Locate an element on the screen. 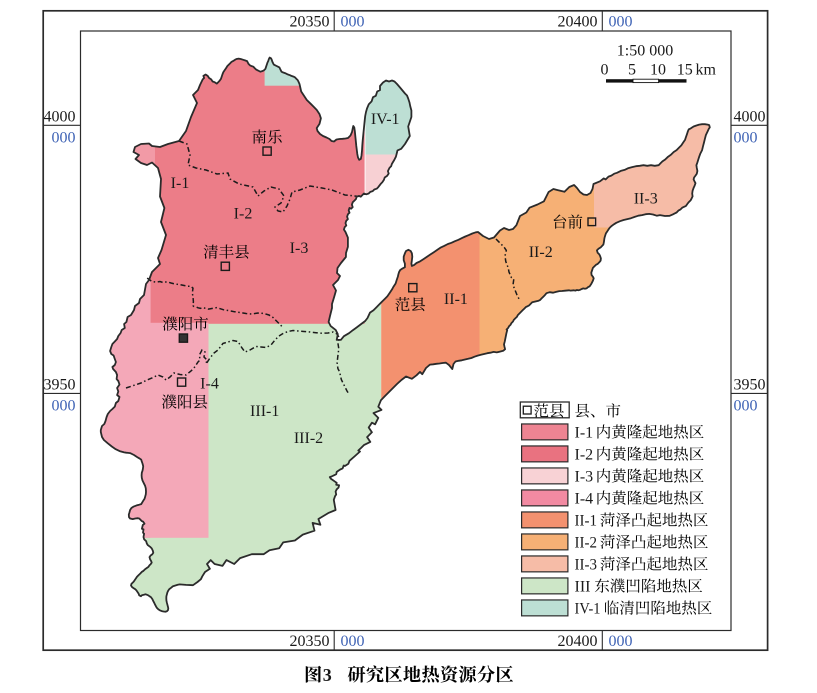  svg-text: 3 is located at coordinates (327, 675).